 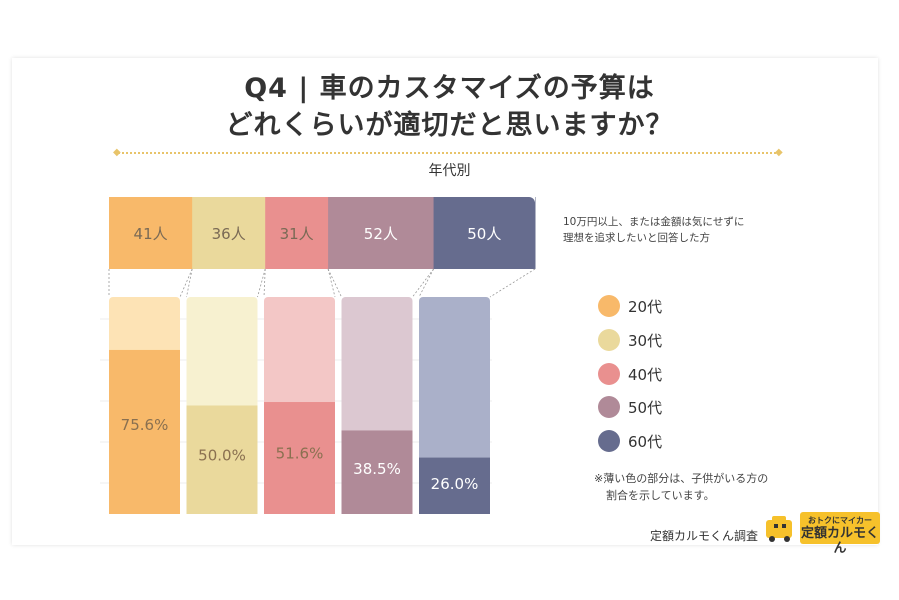 I want to click on legend-label-20s: 20代, so click(x=645, y=306).